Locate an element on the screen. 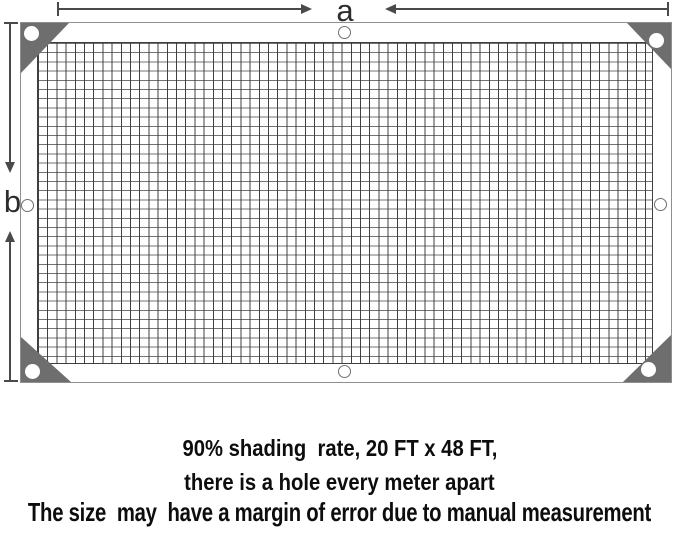 The width and height of the screenshot is (679, 533). grommet-hole-icon-right is located at coordinates (660, 204).